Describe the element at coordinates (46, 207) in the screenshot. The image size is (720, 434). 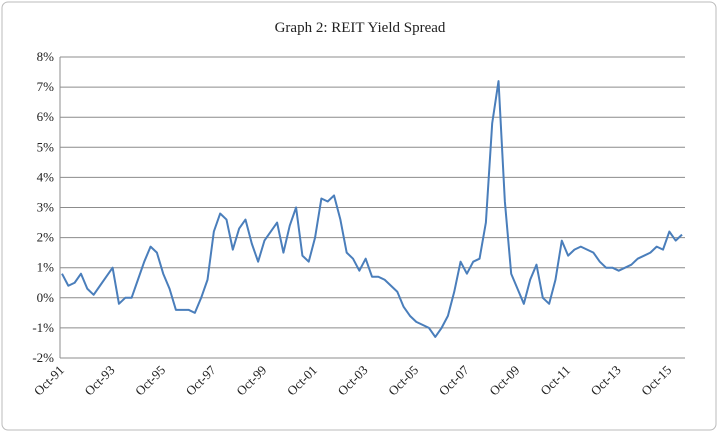
I see `y-tick-label: 3%` at that location.